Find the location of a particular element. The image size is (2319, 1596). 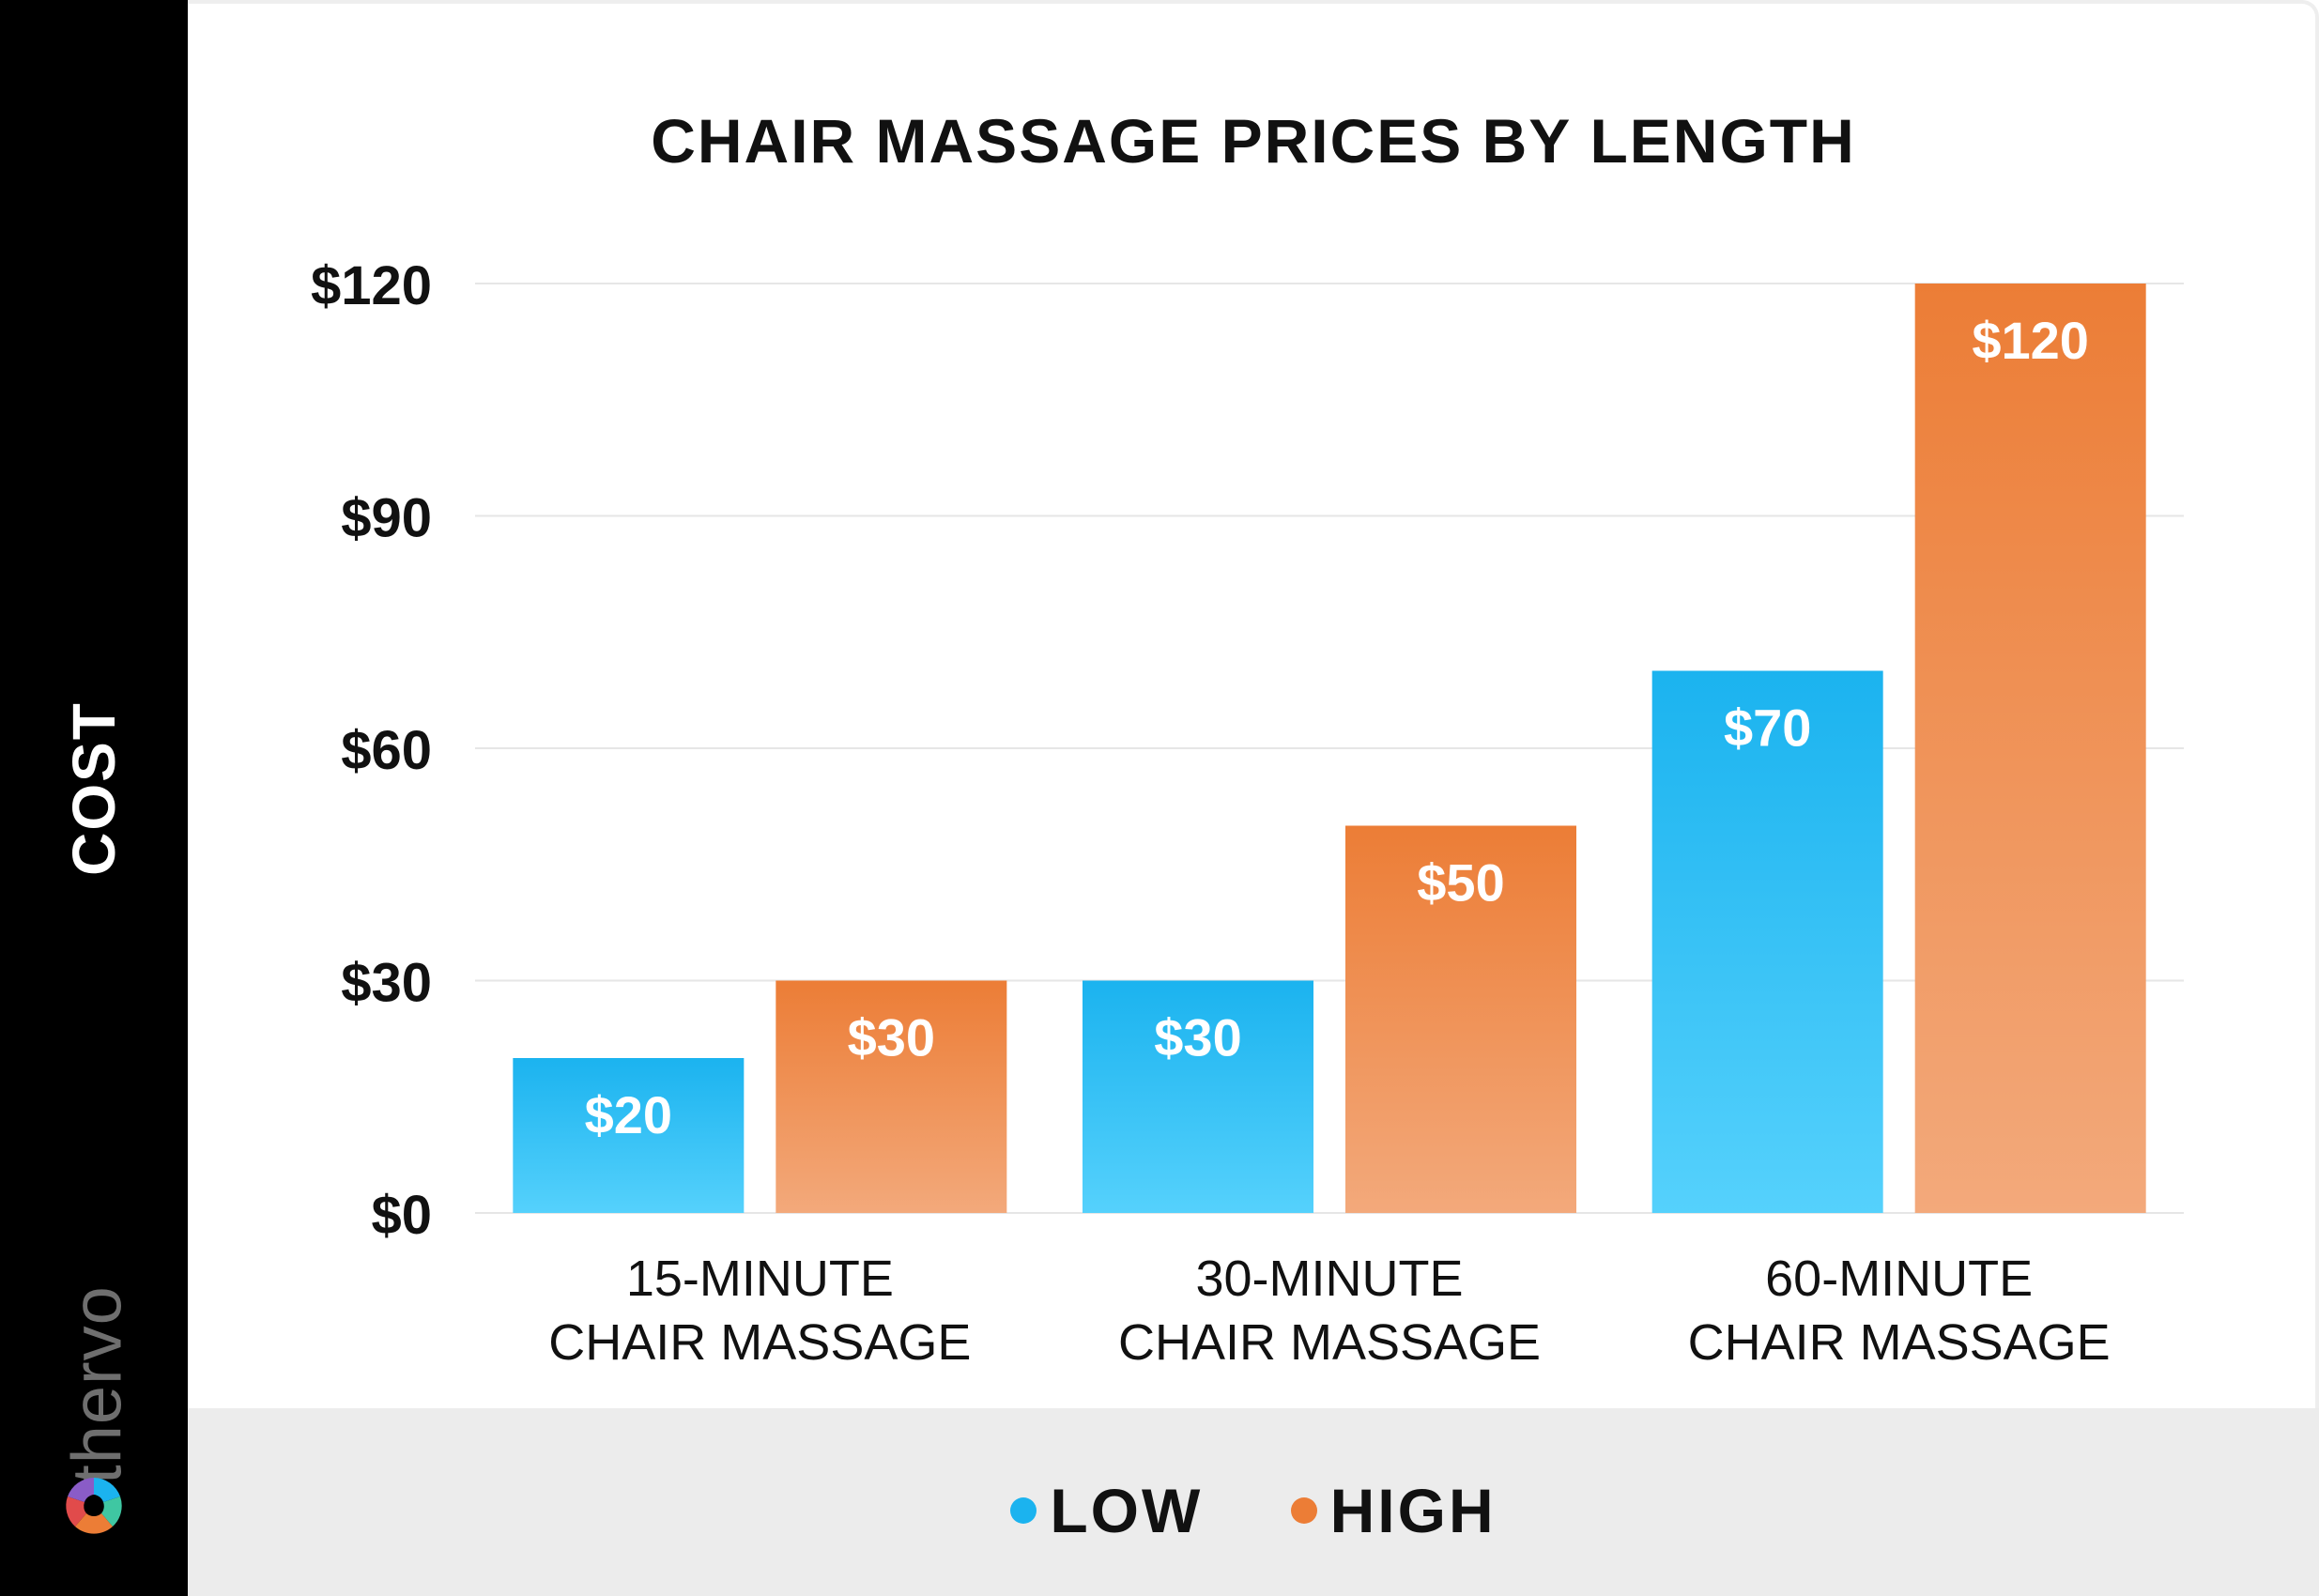

legend-bar: LOW HIGH is located at coordinates (1253, 1502).